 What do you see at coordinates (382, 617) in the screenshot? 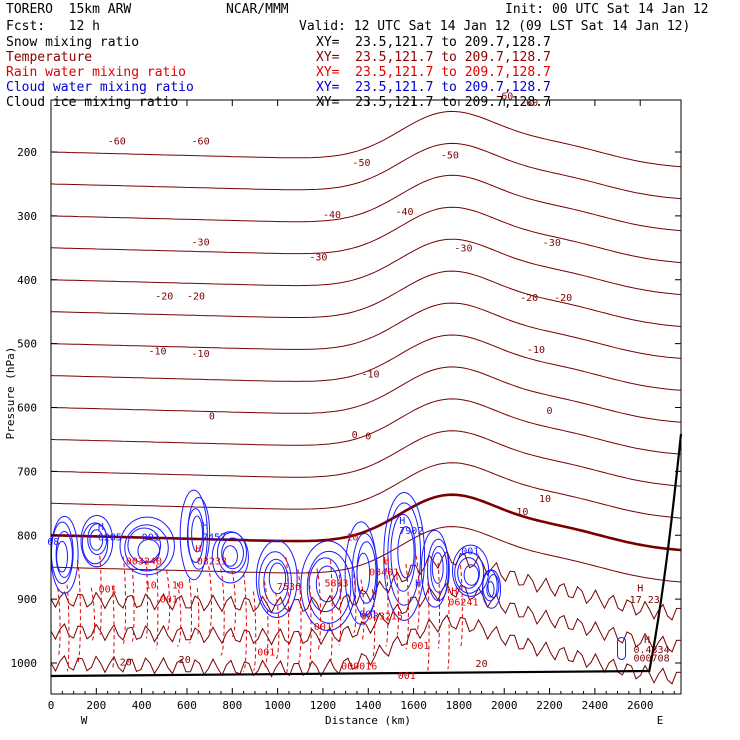
I see `rain-water-label: 0033215` at bounding box center [382, 617].